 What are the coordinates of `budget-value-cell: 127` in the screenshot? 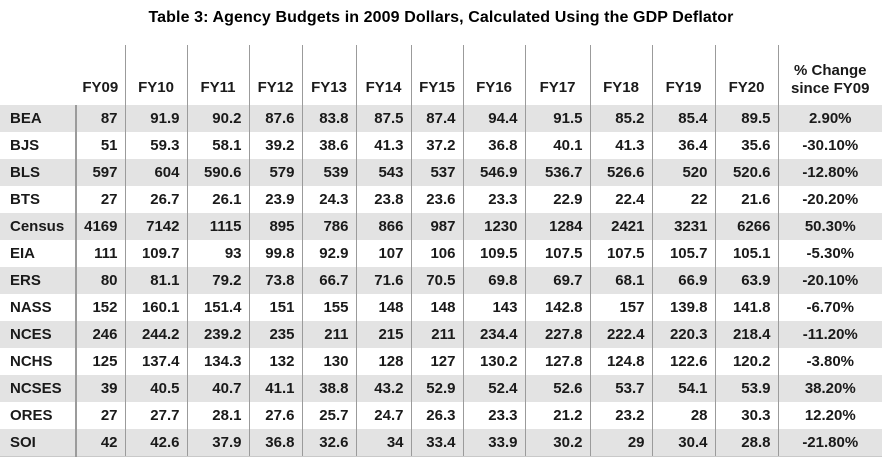 It's located at (437, 361).